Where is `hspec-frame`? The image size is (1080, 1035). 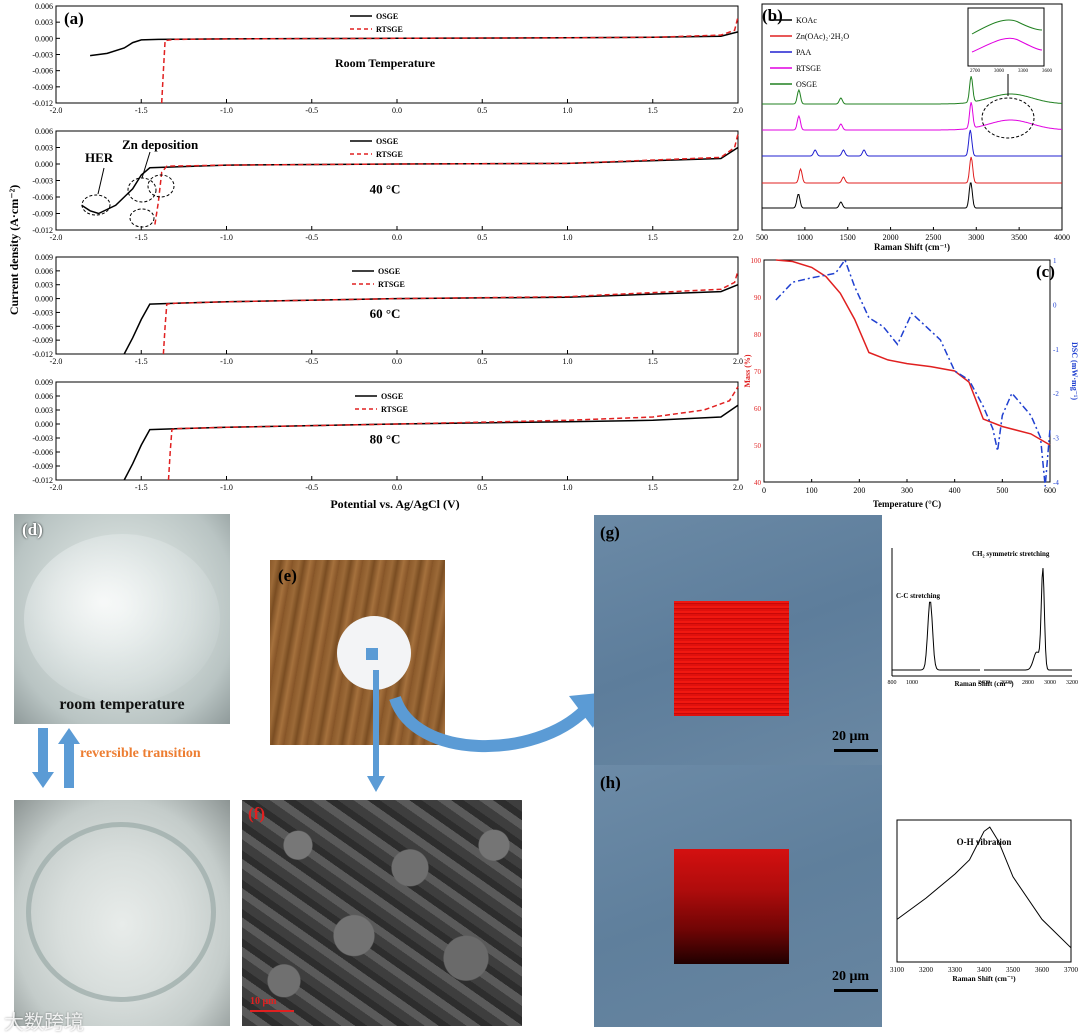
hspec-frame is located at coordinates (984, 891).